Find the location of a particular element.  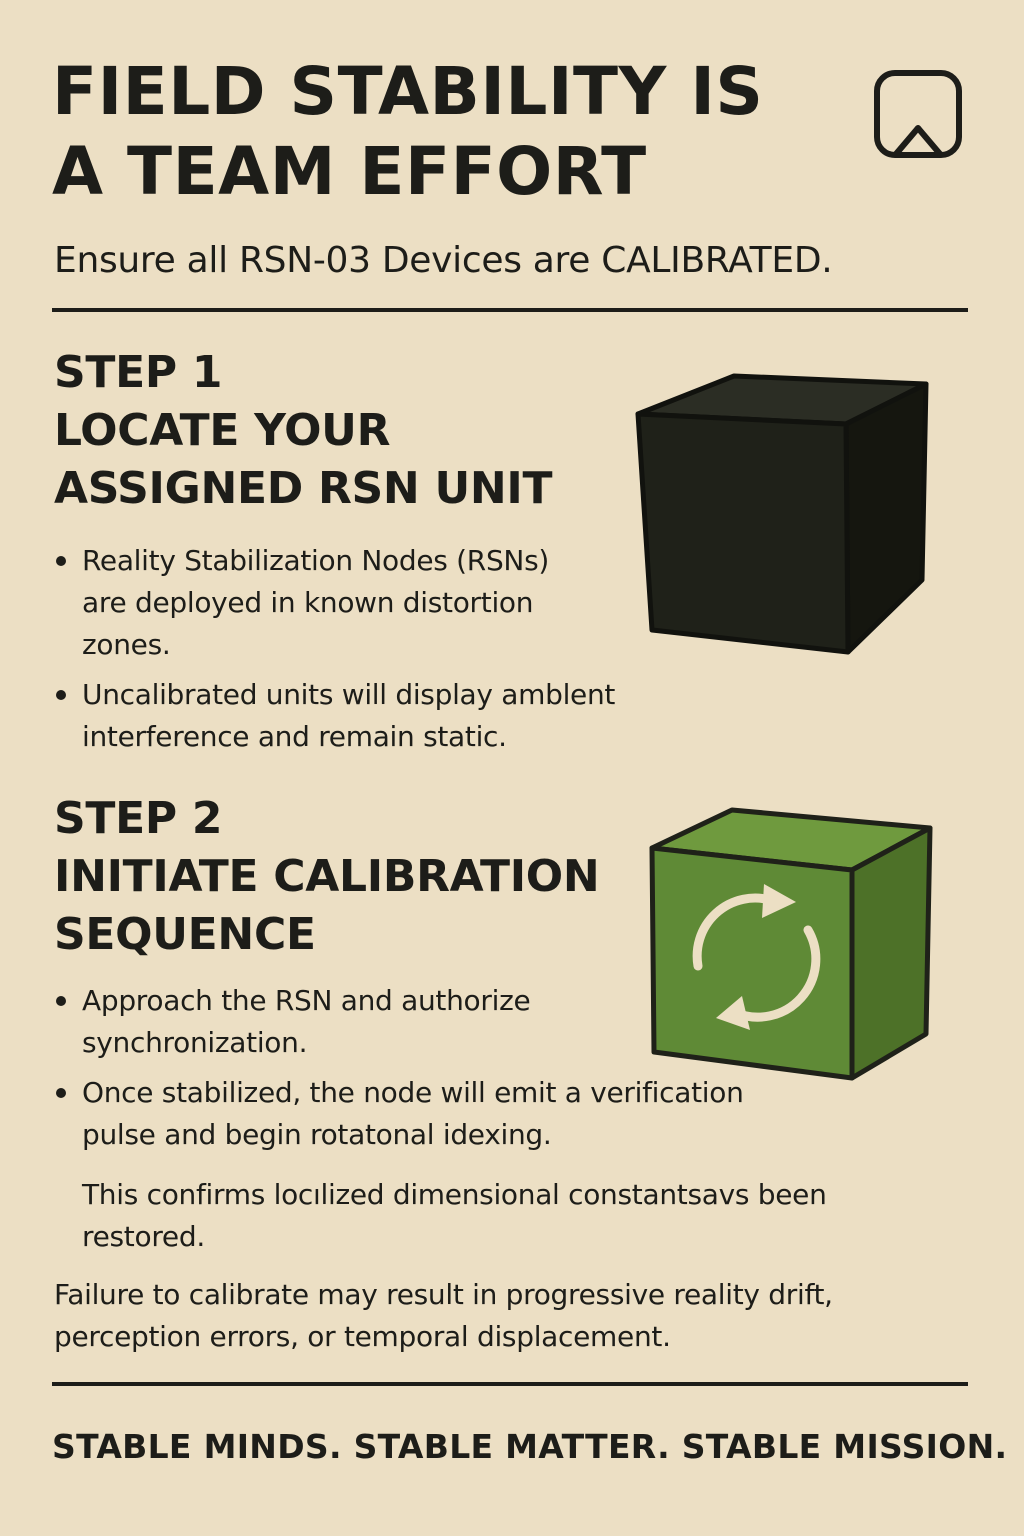

green-cube-refresh-icon is located at coordinates (791, 946).